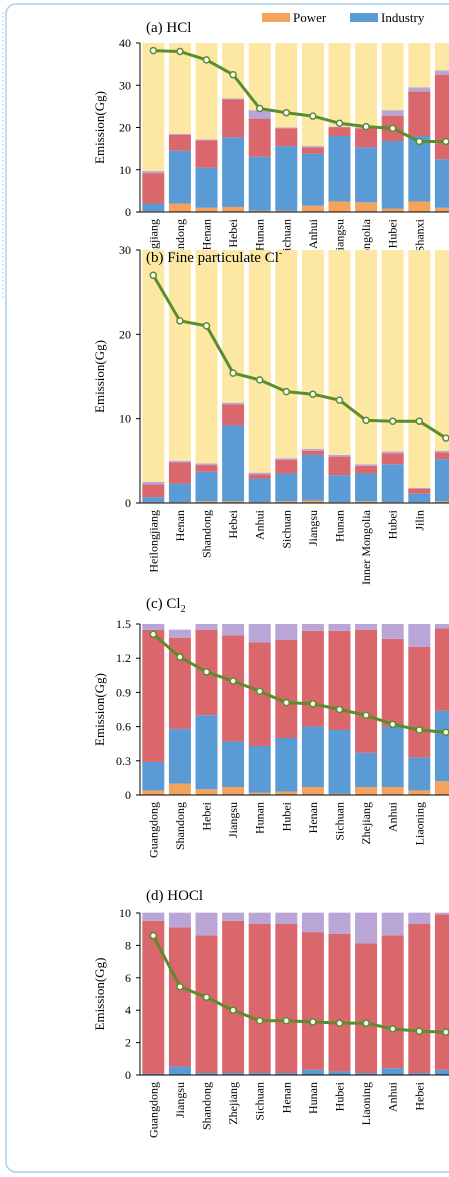 This screenshot has width=449, height=1177. Describe the element at coordinates (419, 520) in the screenshot. I see `x-tick-label: Jilin` at that location.